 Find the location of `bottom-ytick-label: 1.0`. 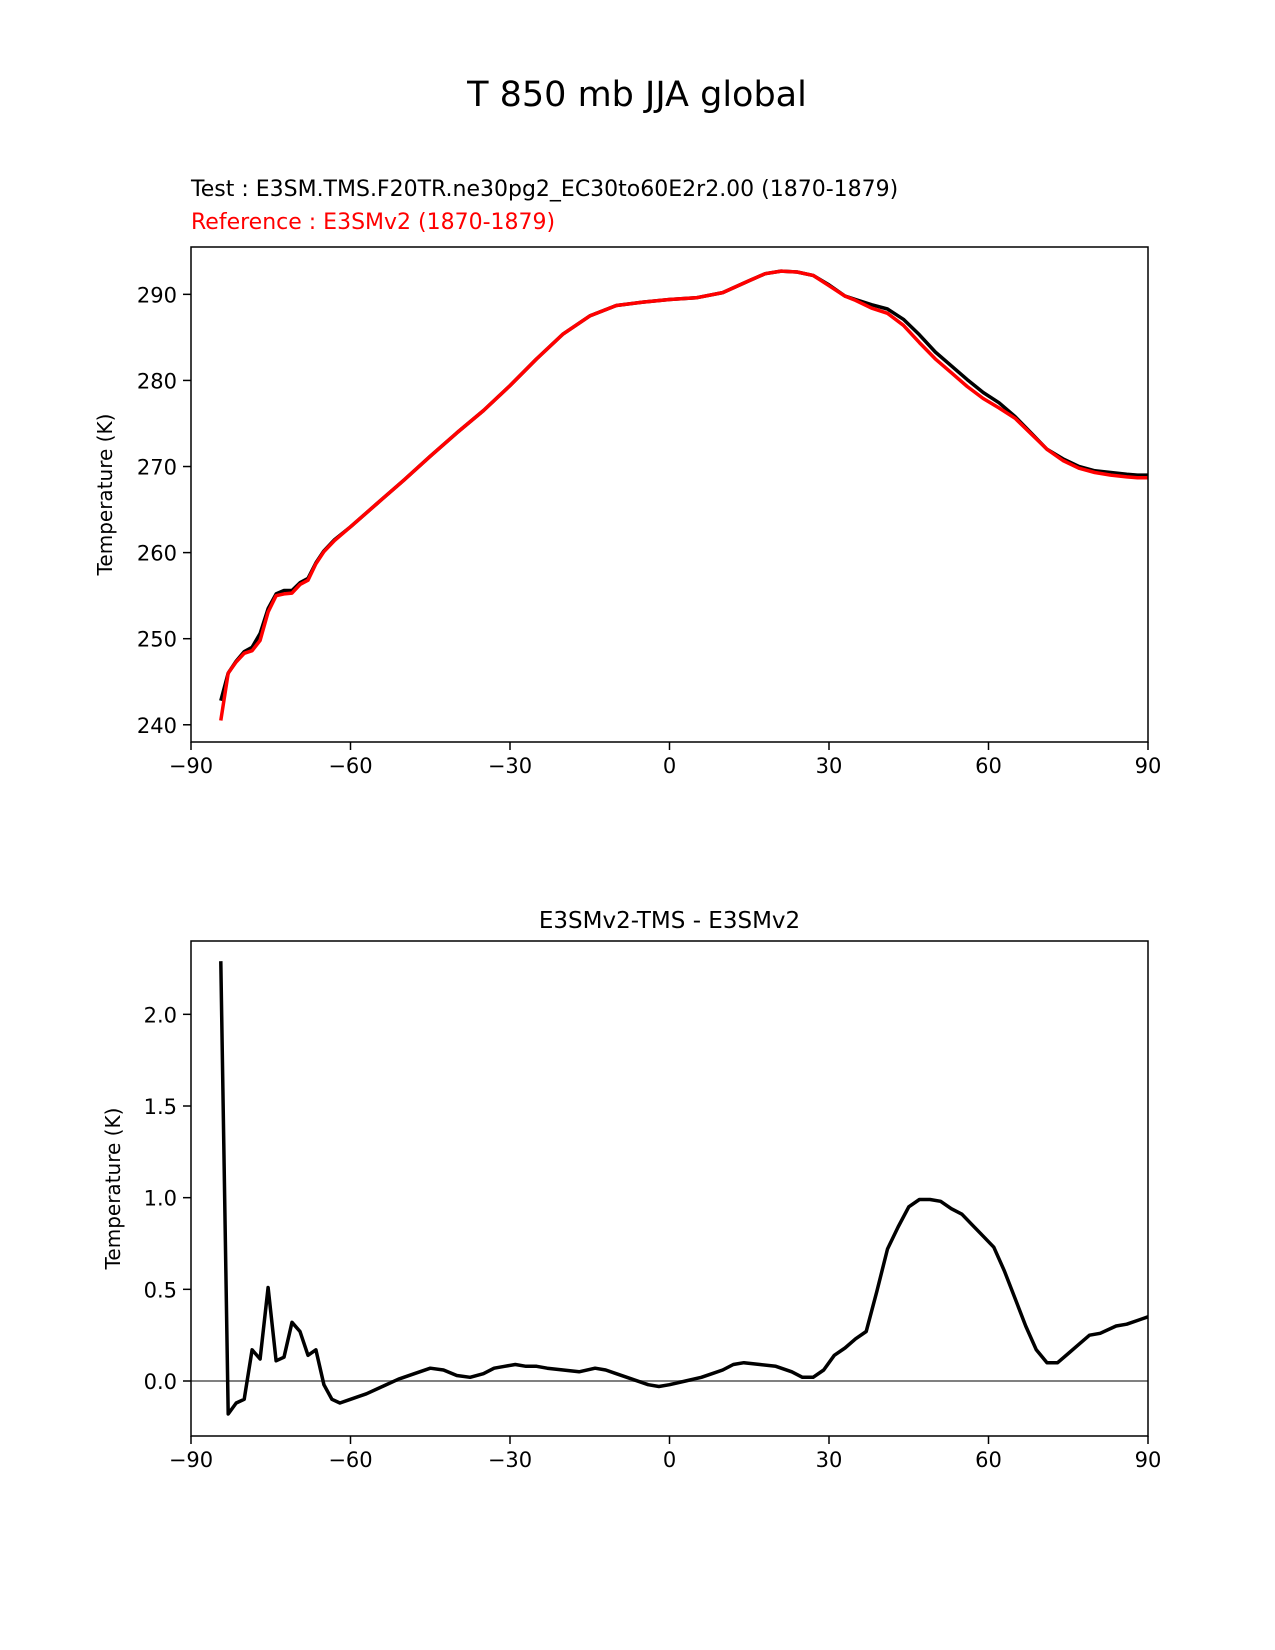

bottom-ytick-label: 1.0 is located at coordinates (160, 1199).